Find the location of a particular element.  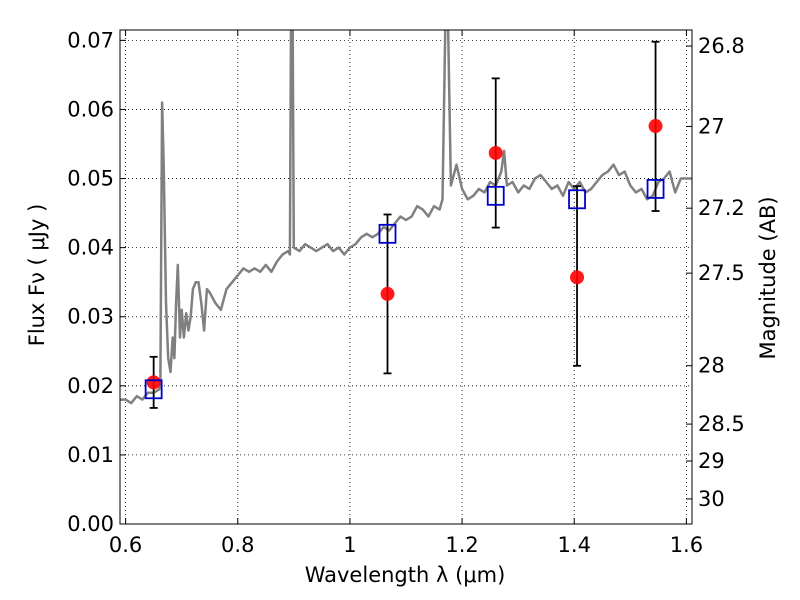

y-tick-label: 0.06 is located at coordinates (90, 109).